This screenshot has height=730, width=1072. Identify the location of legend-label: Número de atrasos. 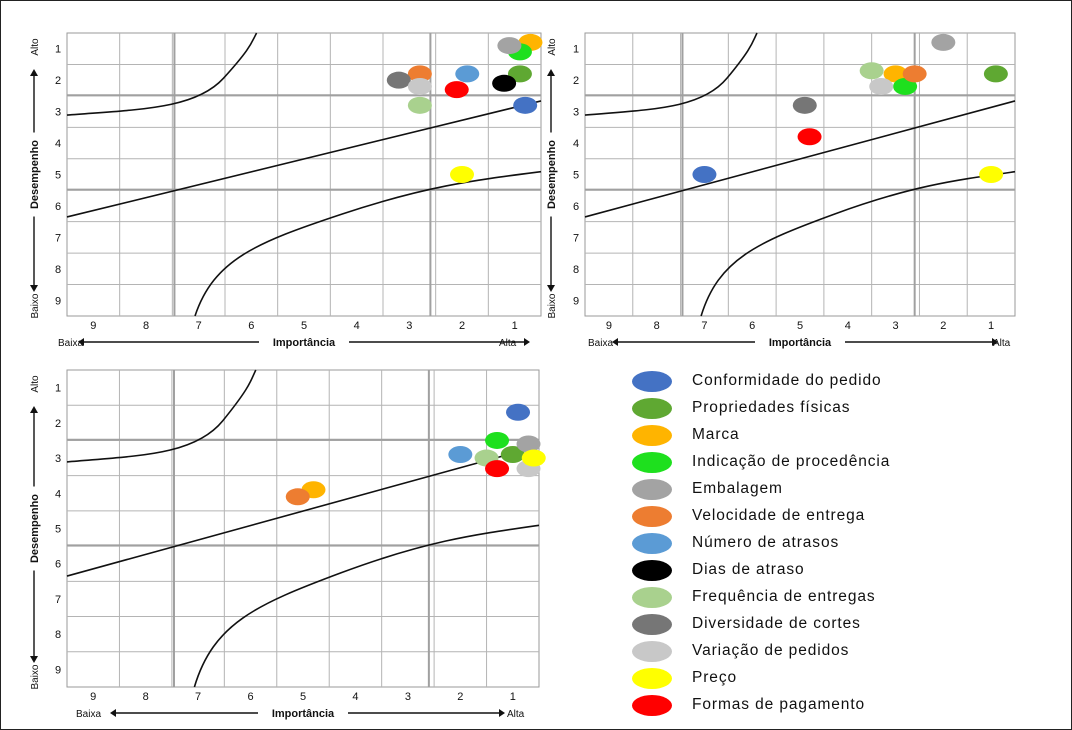
(766, 542).